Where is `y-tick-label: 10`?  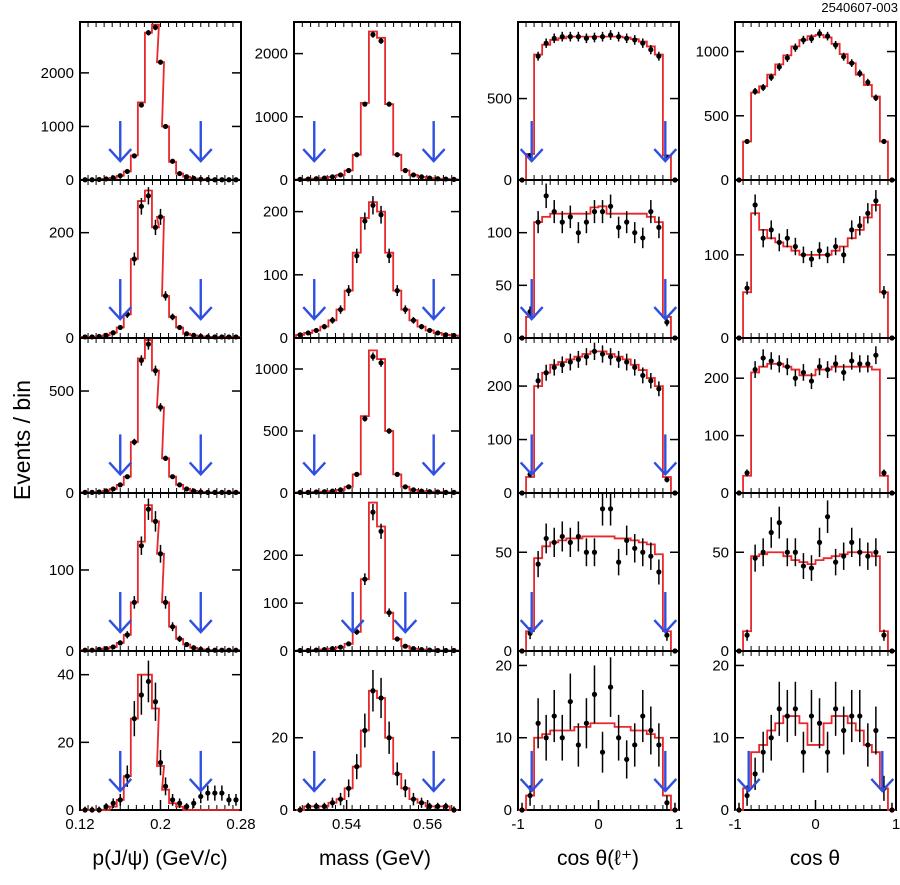 y-tick-label: 10 is located at coordinates (503, 738).